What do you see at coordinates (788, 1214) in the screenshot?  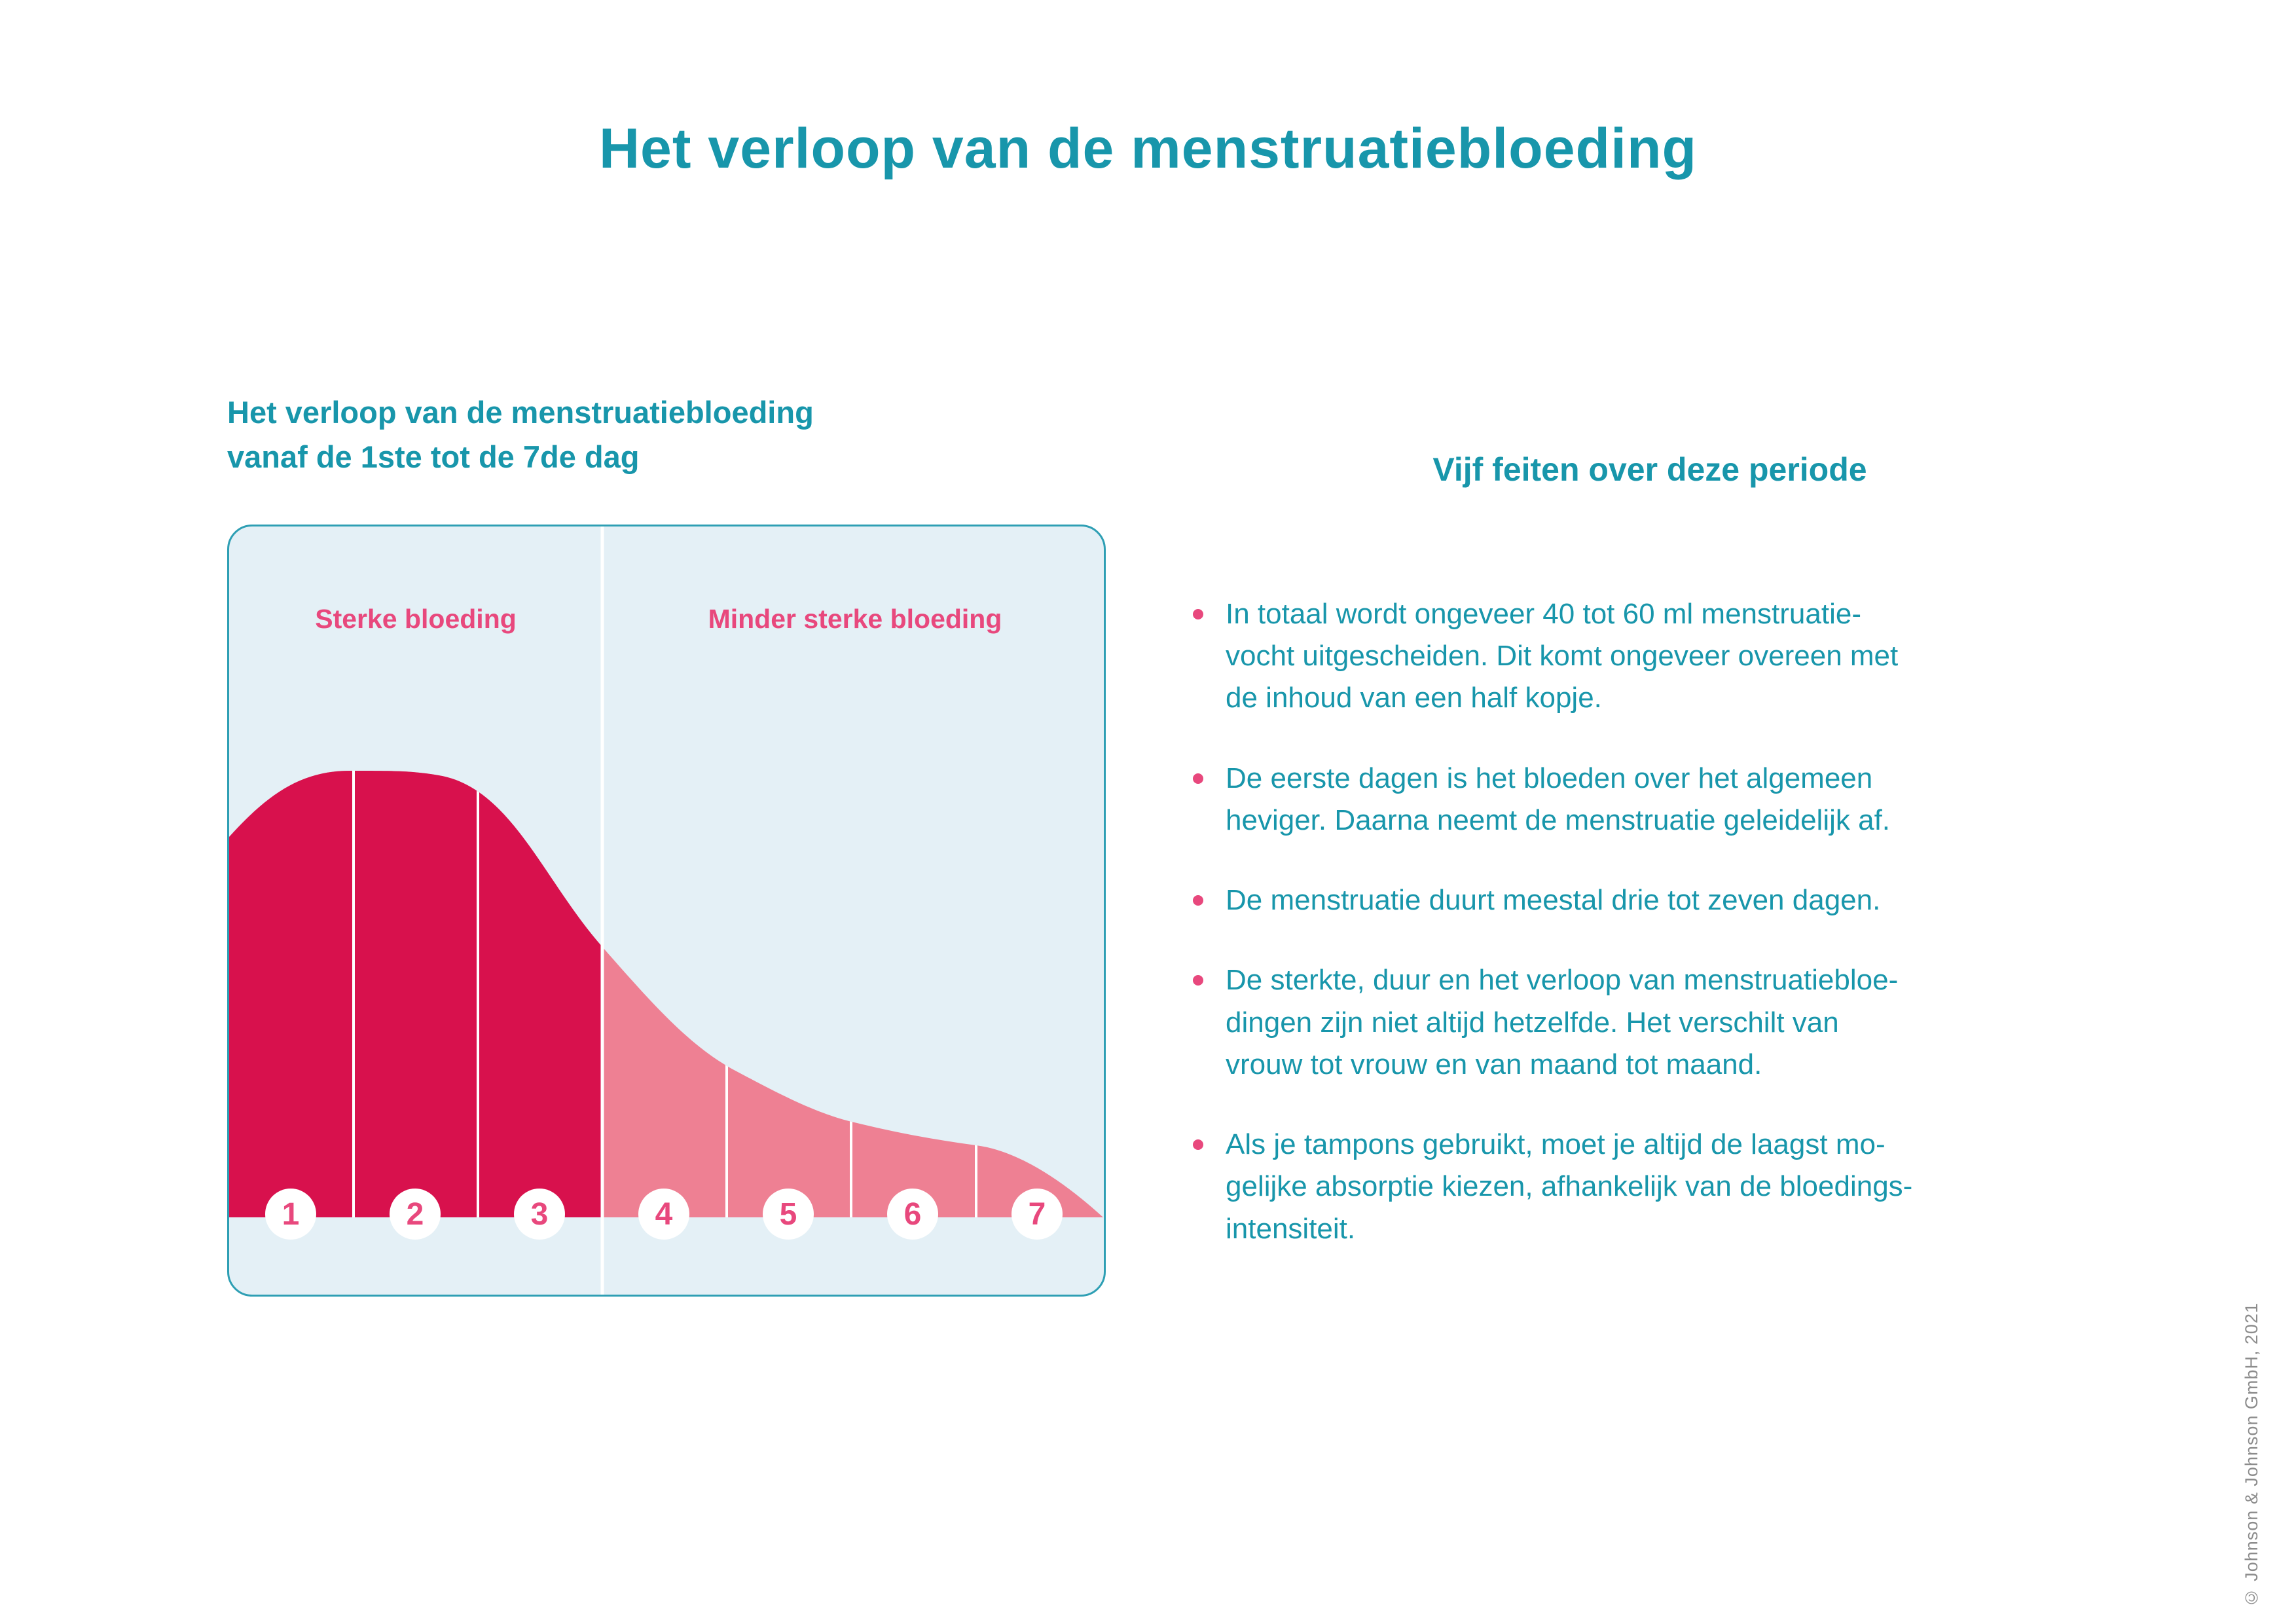 I see `day-5-marker: 5` at bounding box center [788, 1214].